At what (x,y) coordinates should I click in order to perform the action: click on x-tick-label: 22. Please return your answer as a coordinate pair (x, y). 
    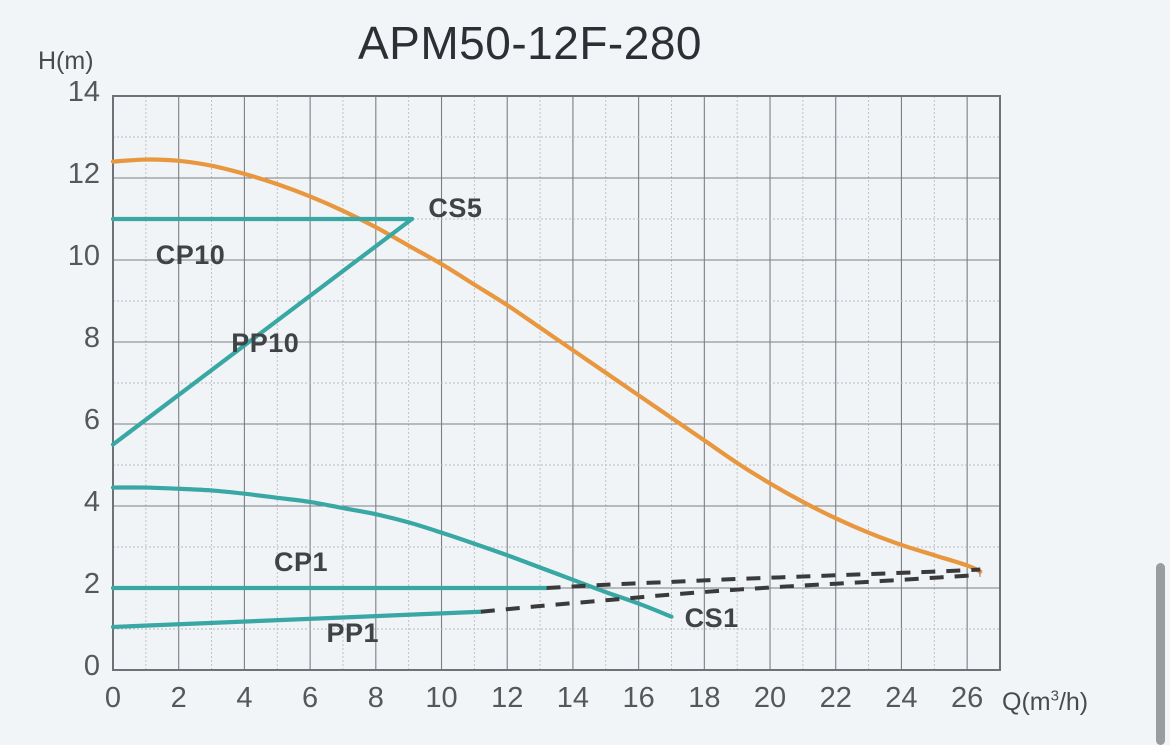
    Looking at the image, I should click on (835, 698).